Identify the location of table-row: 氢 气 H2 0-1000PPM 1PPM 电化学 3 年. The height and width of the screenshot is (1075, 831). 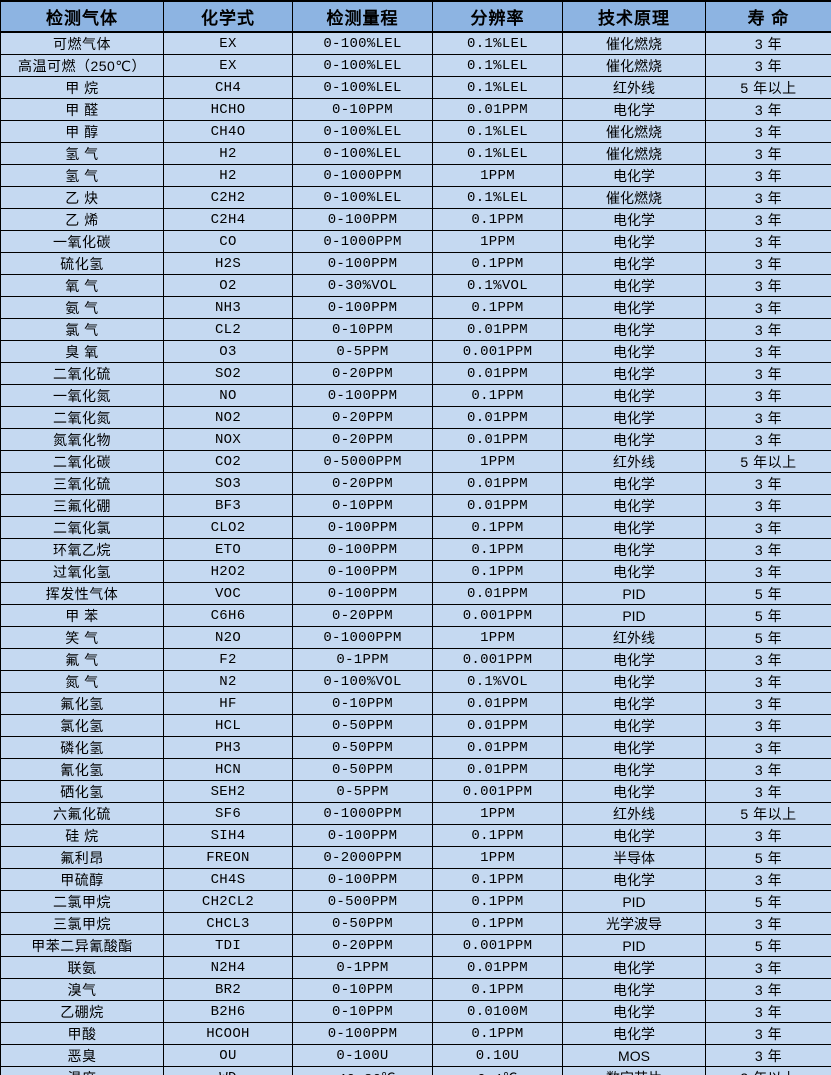
(415, 175).